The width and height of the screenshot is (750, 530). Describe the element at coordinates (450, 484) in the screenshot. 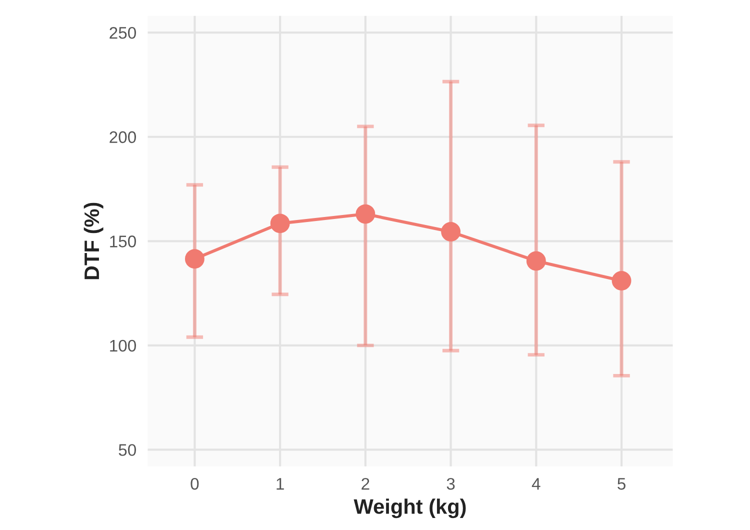

I see `x-tick-label: 3` at that location.